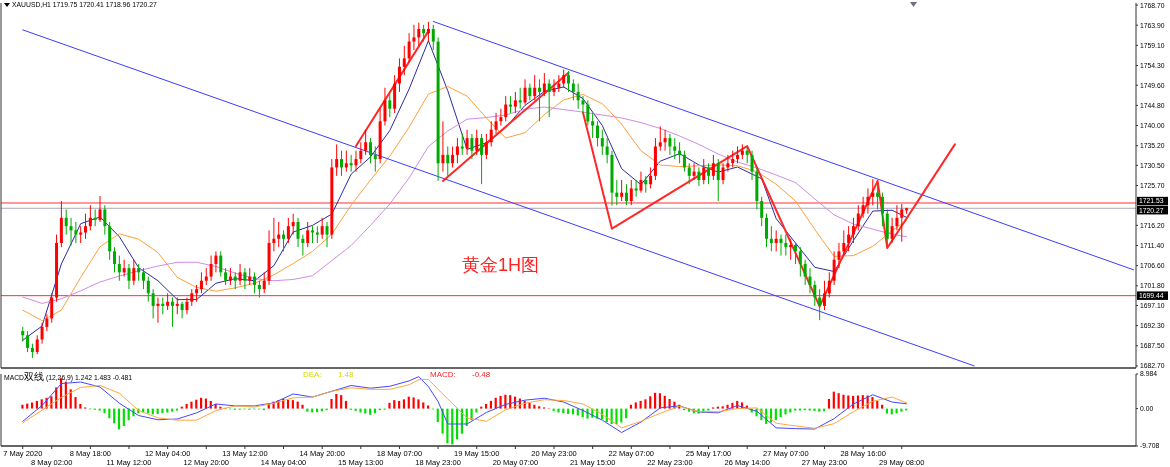 This screenshot has width=1170, height=467. I want to click on annotation: DEA: 1.48, so click(328, 374).